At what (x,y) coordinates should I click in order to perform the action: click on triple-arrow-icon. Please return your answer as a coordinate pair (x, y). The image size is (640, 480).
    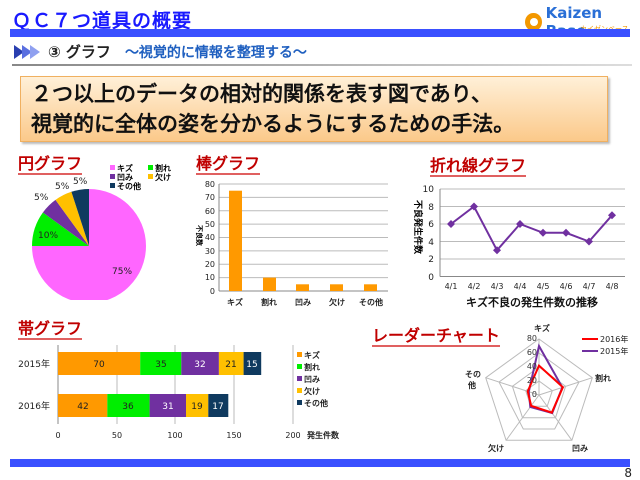
    Looking at the image, I should click on (27, 51).